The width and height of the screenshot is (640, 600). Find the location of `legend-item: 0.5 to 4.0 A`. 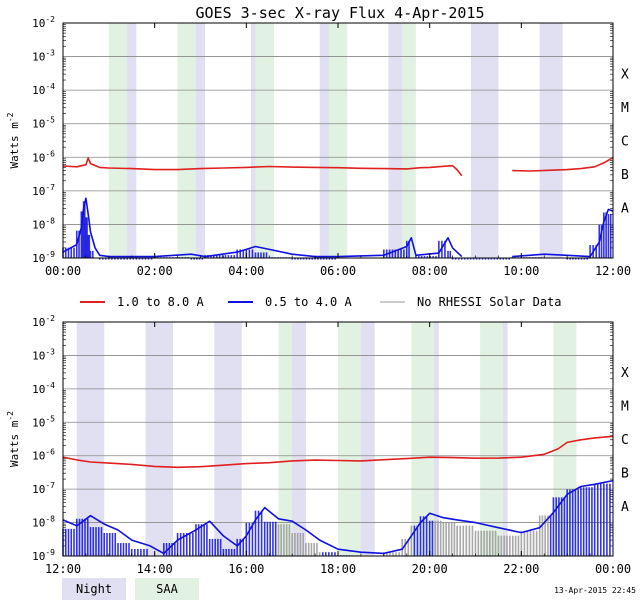

legend-item: 0.5 to 4.0 A is located at coordinates (290, 302).